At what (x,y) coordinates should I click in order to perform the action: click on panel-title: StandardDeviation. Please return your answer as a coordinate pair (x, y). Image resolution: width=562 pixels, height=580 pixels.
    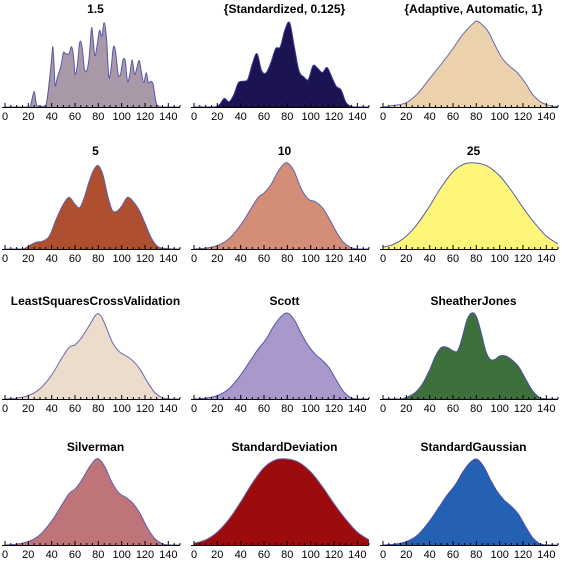
    Looking at the image, I should click on (284, 447).